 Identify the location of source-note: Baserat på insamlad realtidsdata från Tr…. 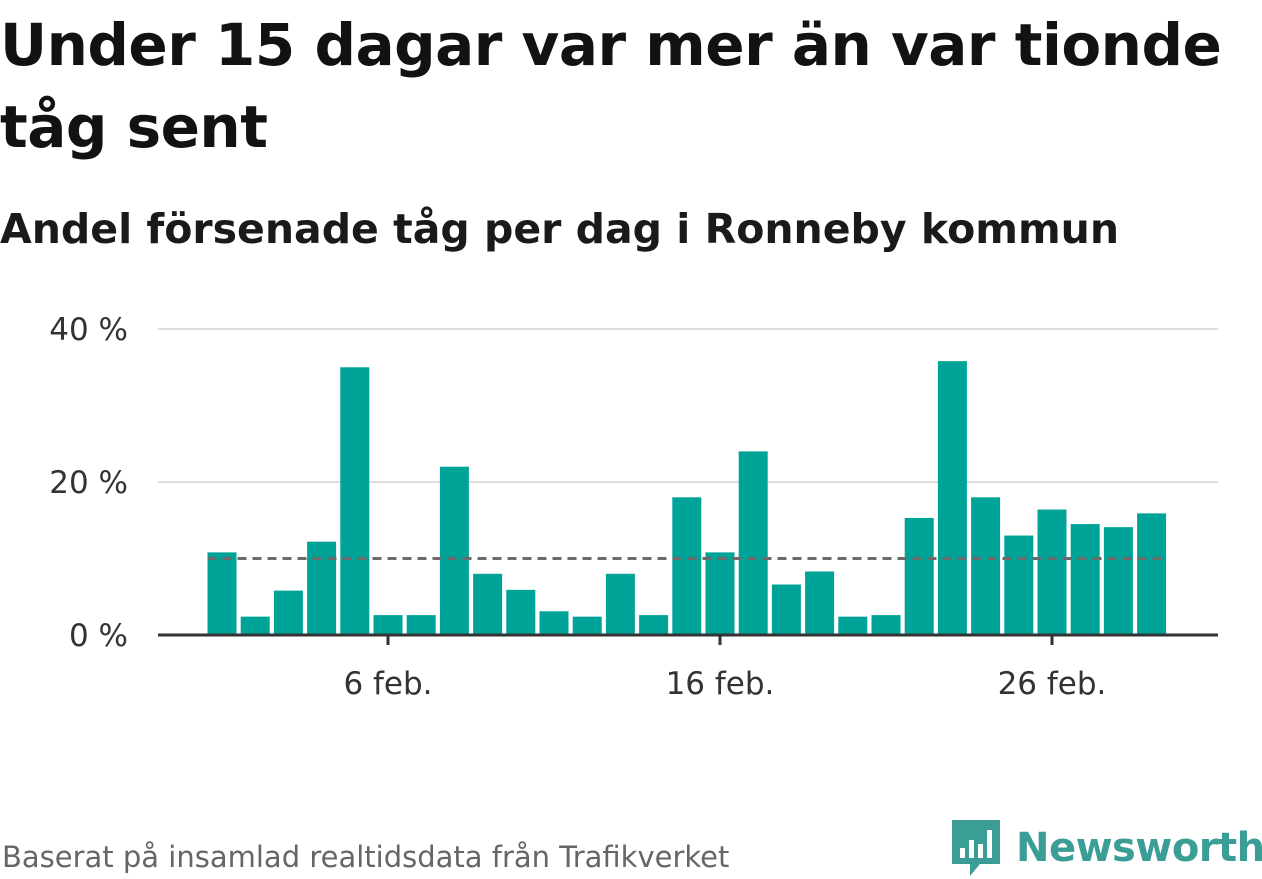
(366, 857).